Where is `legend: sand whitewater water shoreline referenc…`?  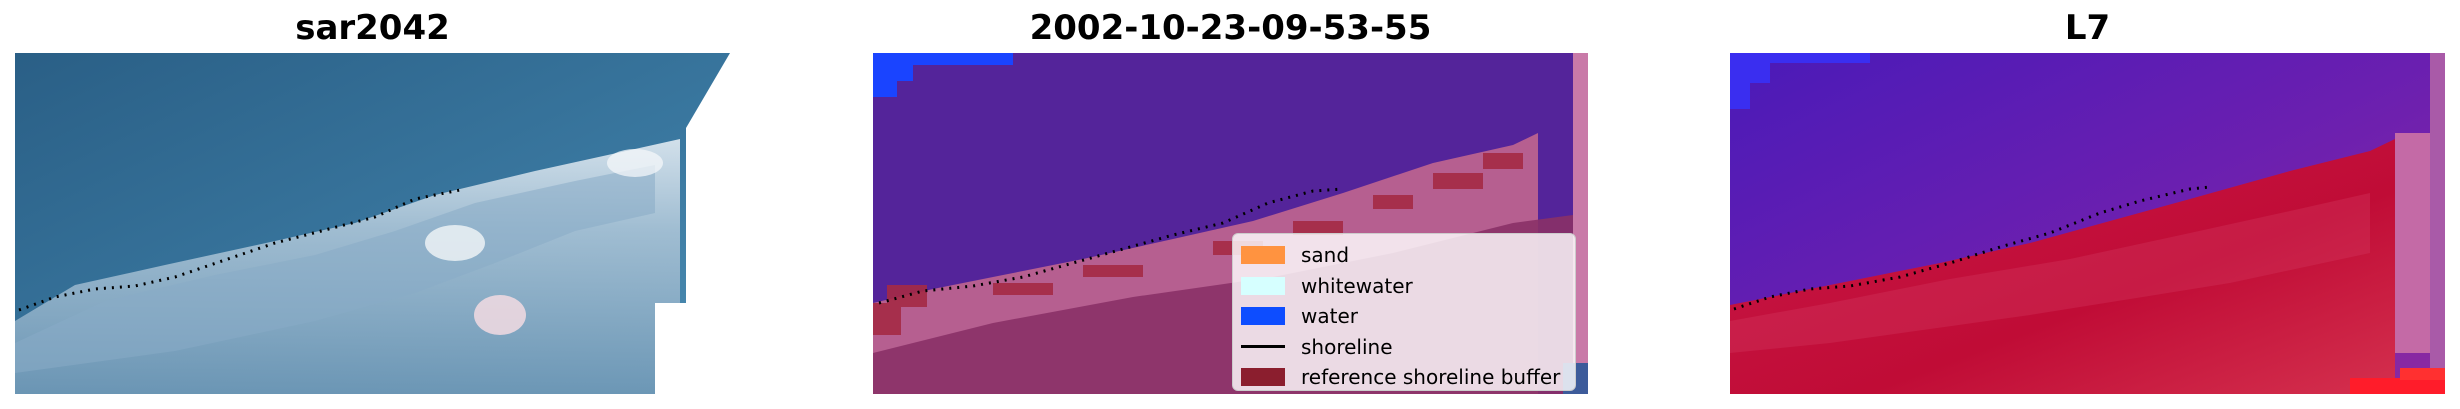
legend: sand whitewater water shoreline referenc… is located at coordinates (1404, 312).